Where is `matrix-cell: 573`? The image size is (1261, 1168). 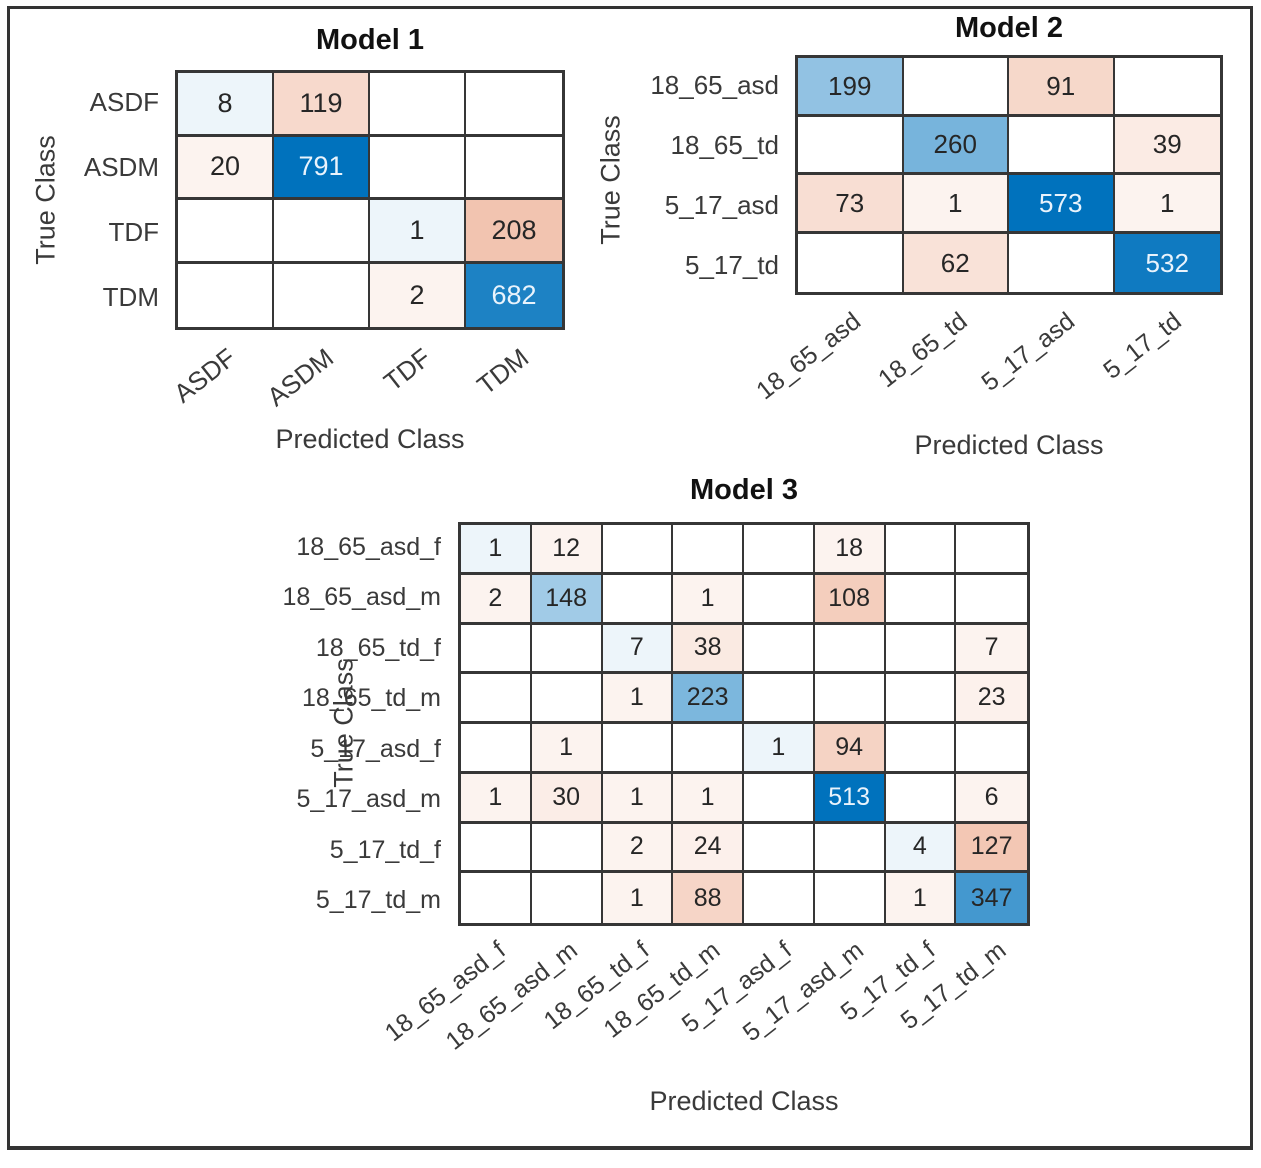
matrix-cell: 573 is located at coordinates (1062, 204).